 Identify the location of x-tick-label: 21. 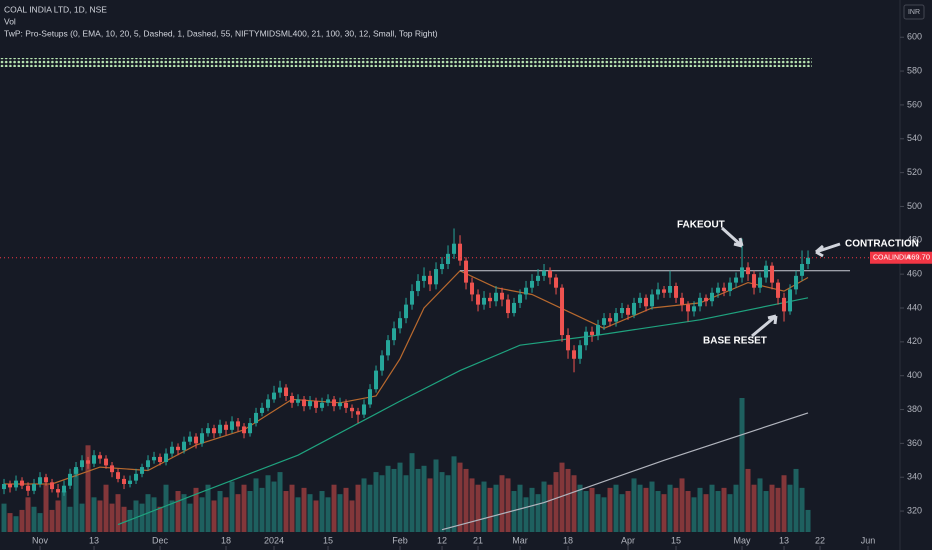
(478, 540).